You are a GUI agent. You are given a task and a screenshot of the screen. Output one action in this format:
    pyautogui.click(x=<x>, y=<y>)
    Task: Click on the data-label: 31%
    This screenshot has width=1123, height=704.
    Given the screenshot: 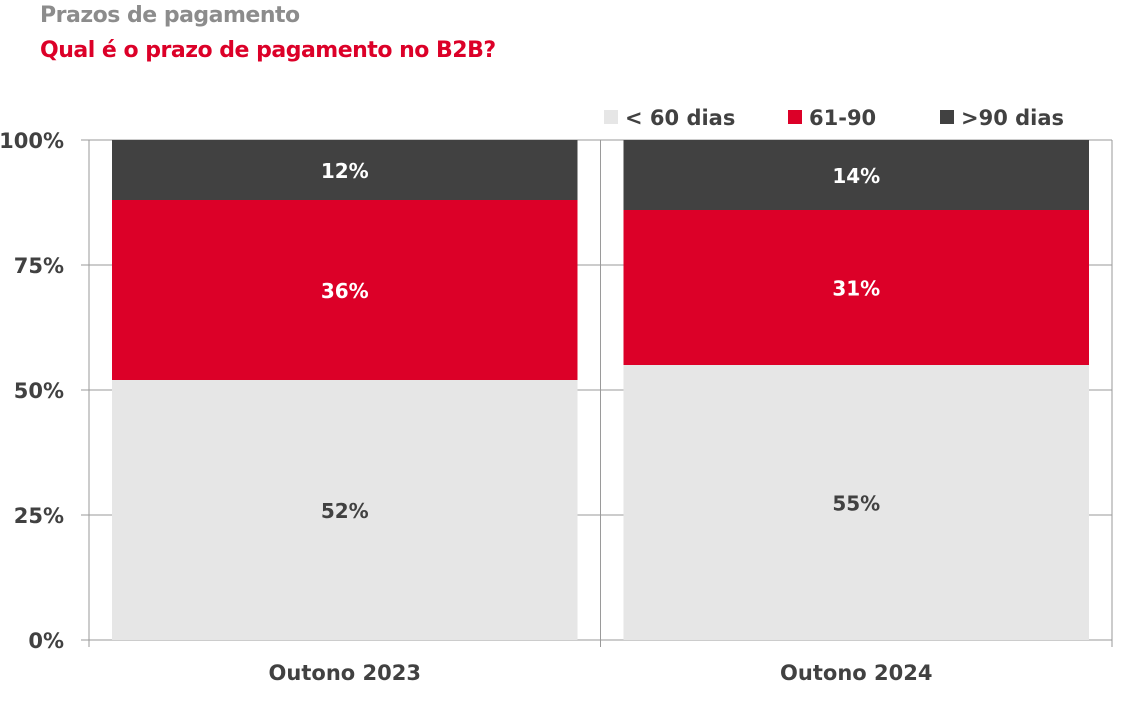 What is the action you would take?
    pyautogui.click(x=856, y=289)
    